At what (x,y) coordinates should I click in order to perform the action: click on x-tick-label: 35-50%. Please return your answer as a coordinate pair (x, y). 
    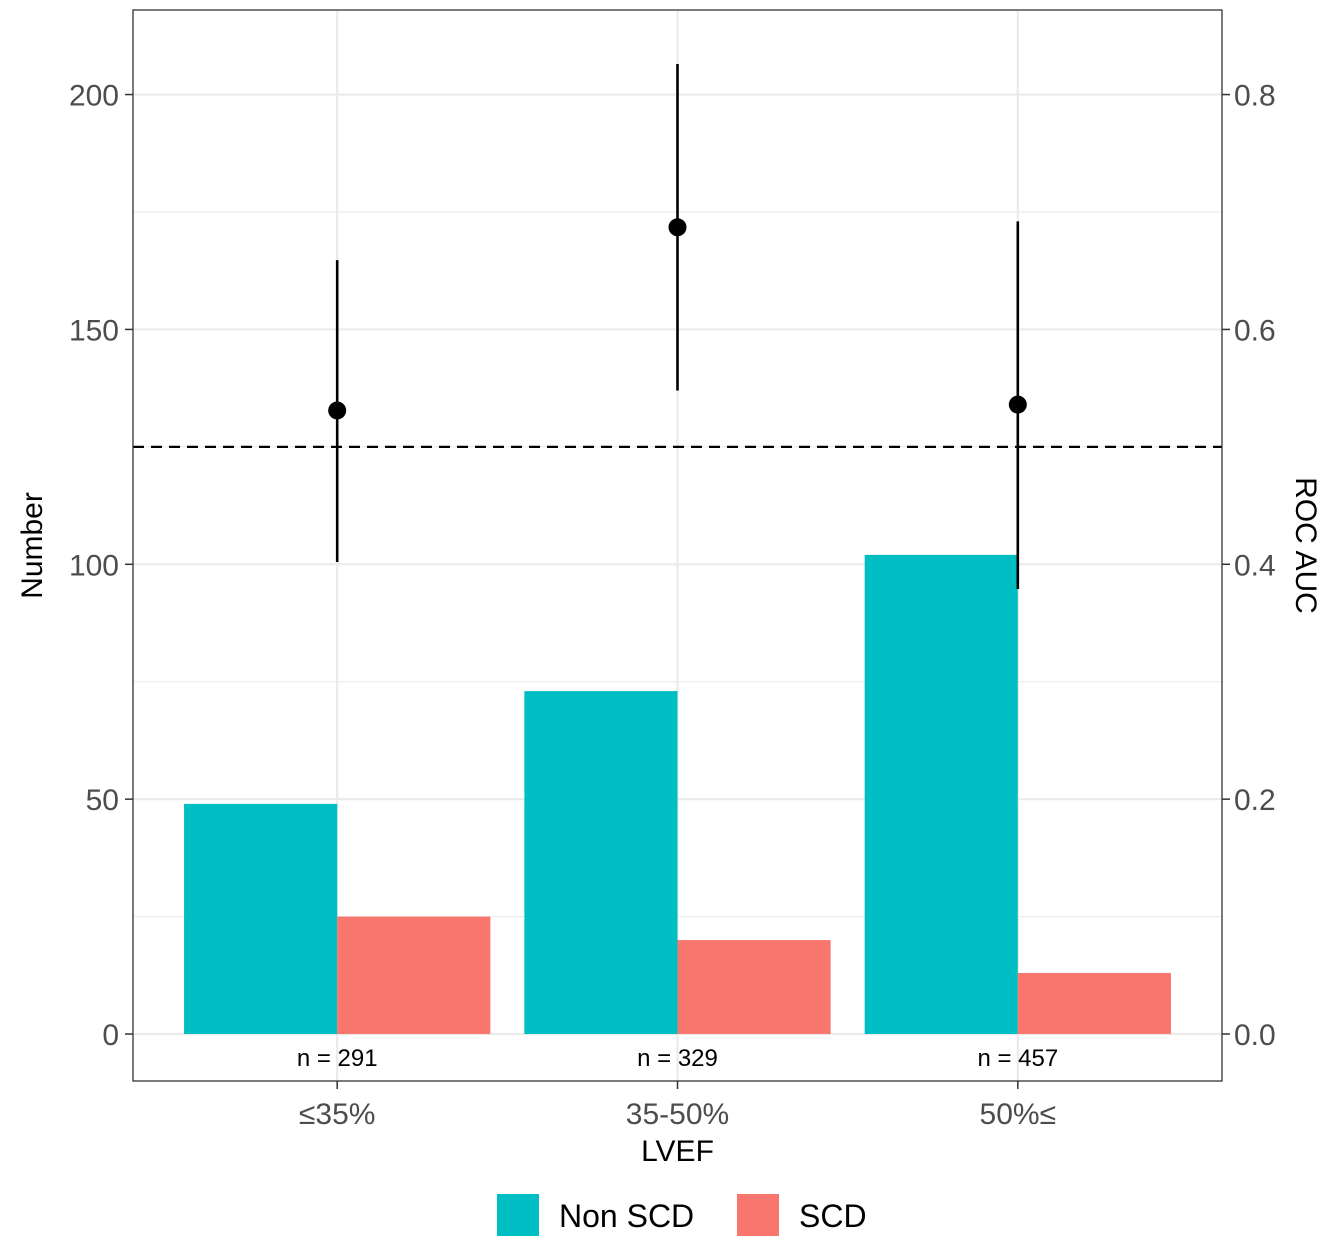
    Looking at the image, I should click on (677, 1114).